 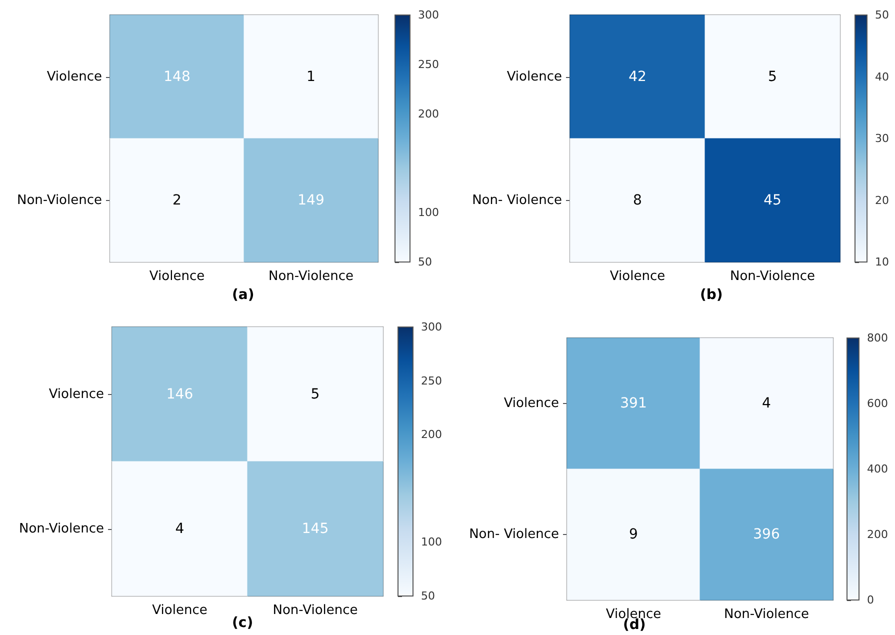 What do you see at coordinates (766, 534) in the screenshot?
I see `data-label: 396` at bounding box center [766, 534].